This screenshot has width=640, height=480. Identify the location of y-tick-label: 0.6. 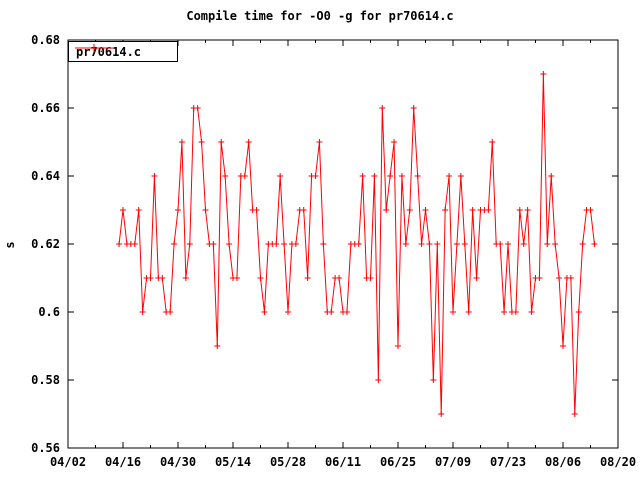
(49, 312).